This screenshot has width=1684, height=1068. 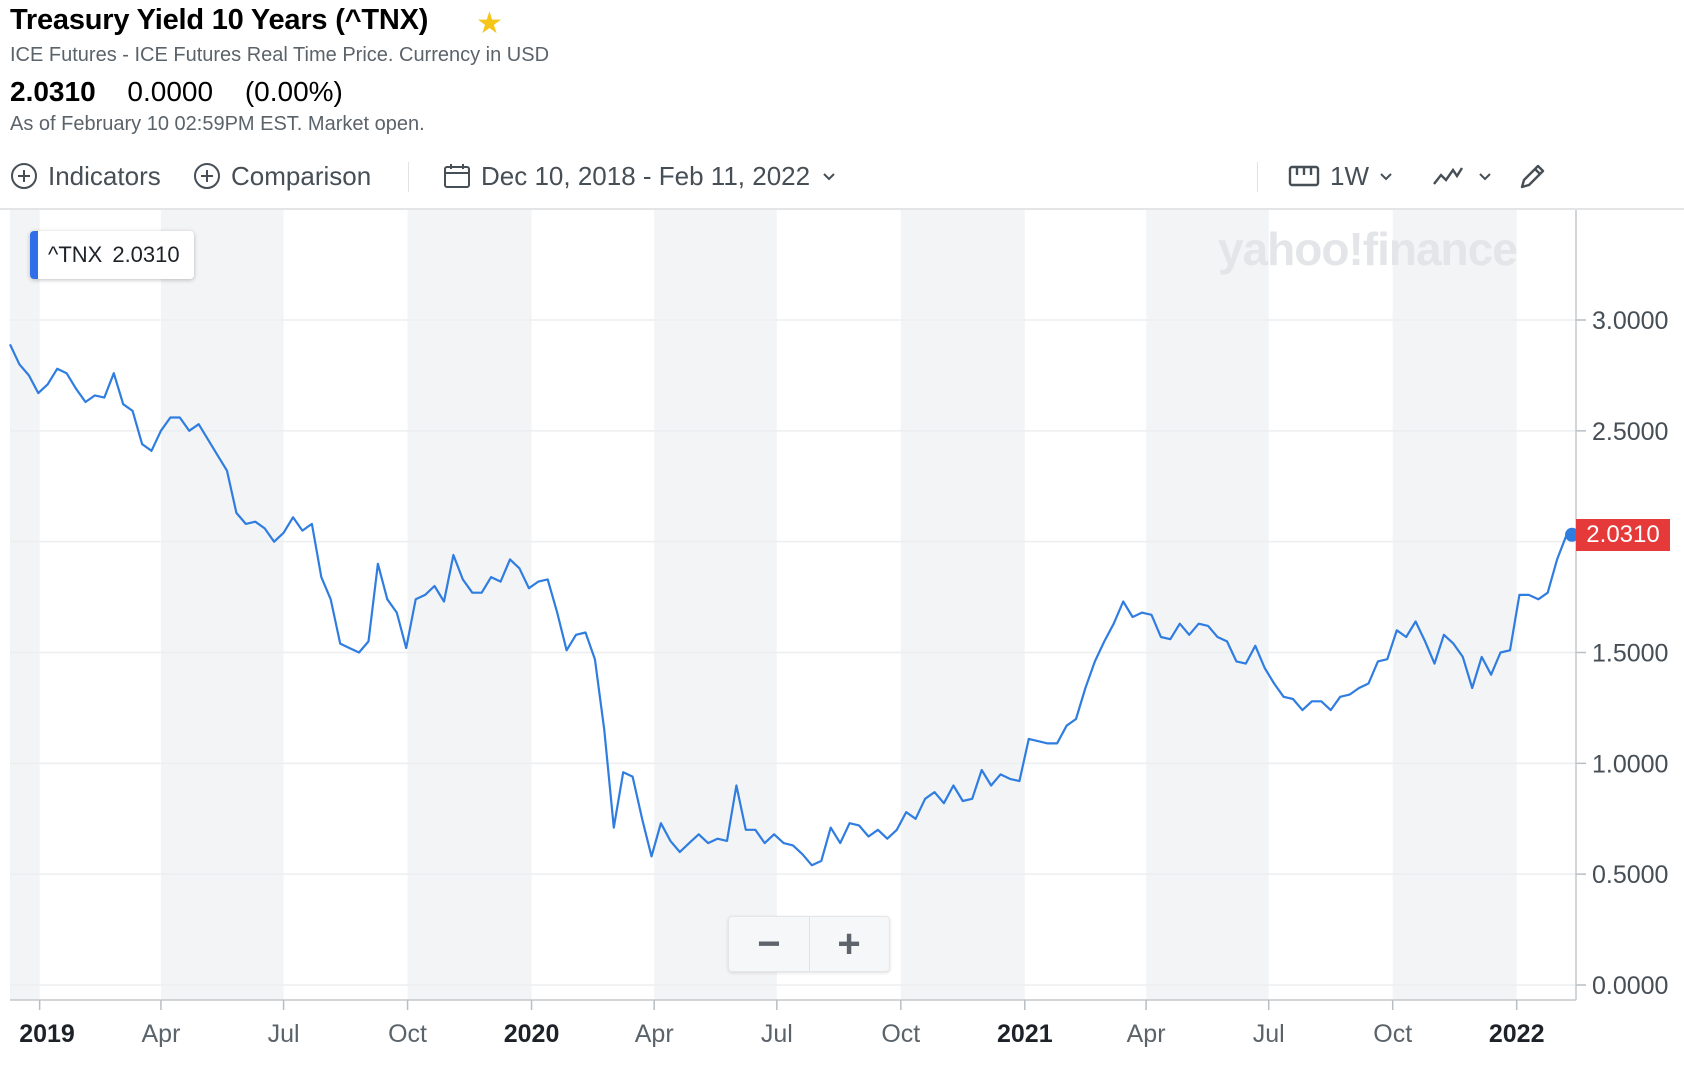 What do you see at coordinates (457, 176) in the screenshot?
I see `calendar-icon` at bounding box center [457, 176].